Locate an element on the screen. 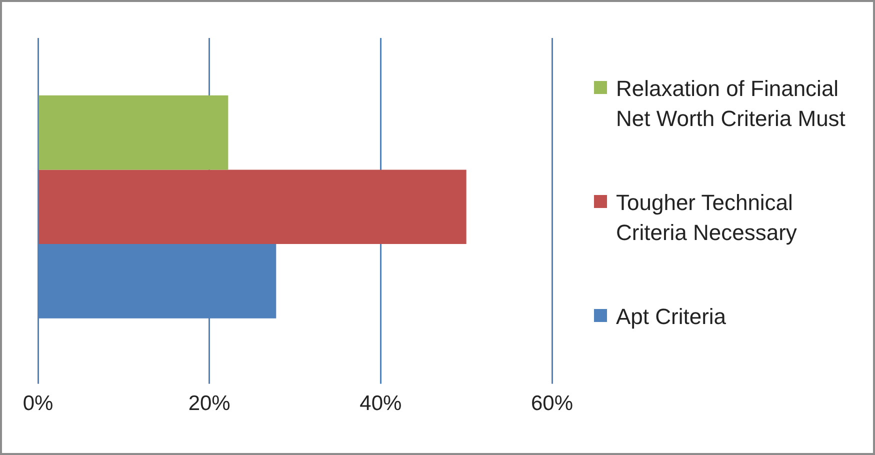 The height and width of the screenshot is (455, 875). legend-label: Relaxation of Financial Net Worth Criteria Must is located at coordinates (731, 104).